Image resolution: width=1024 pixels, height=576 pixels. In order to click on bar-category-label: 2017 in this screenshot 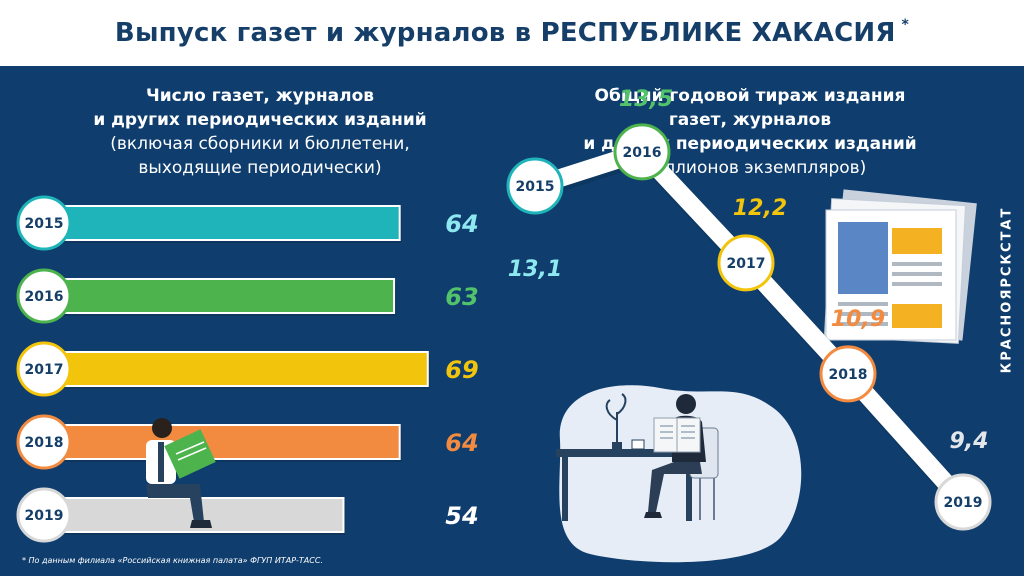, I will do `click(44, 370)`.